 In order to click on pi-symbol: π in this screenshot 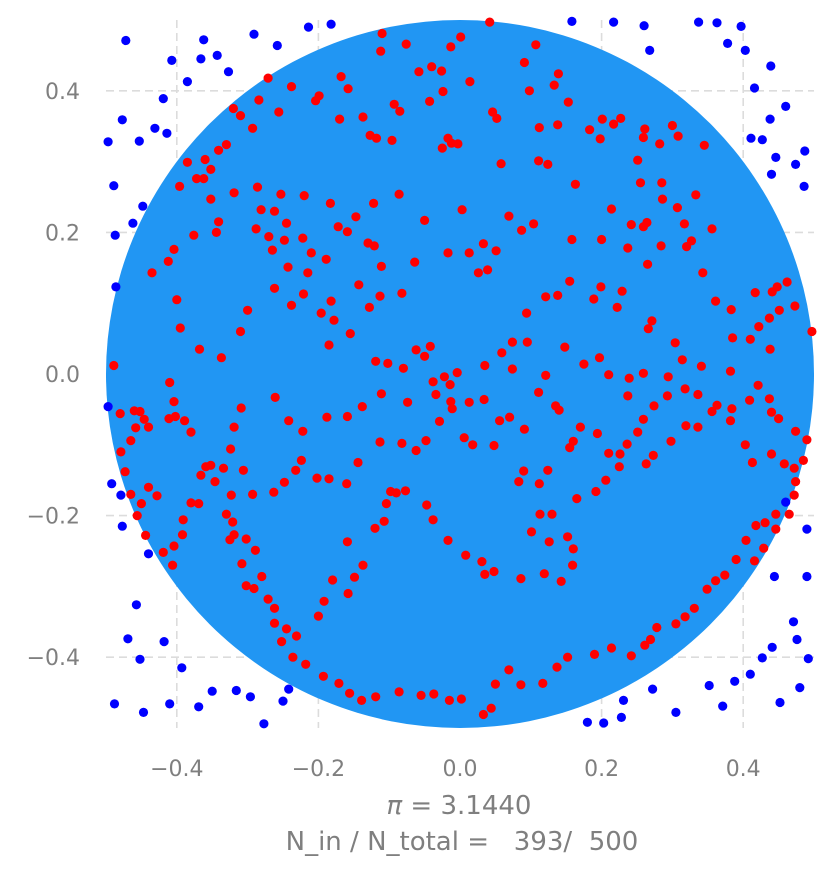, I will do `click(395, 806)`.